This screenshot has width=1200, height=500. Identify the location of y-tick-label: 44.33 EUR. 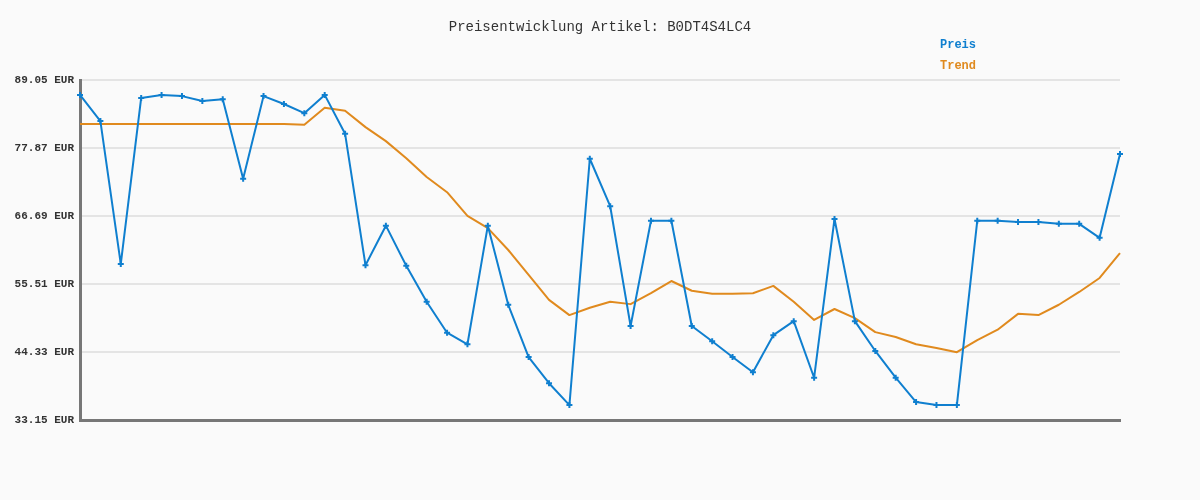
(44, 351).